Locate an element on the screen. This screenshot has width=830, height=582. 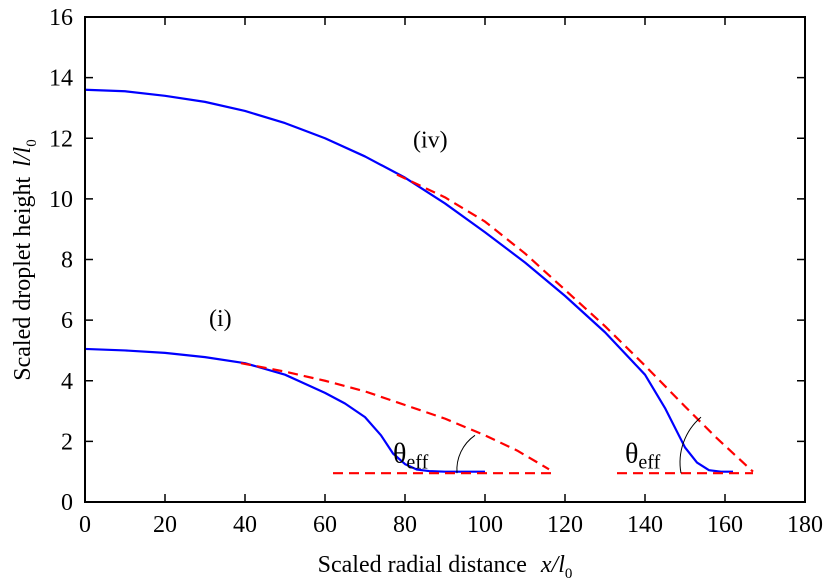
x-tick-label: 160 is located at coordinates (725, 525).